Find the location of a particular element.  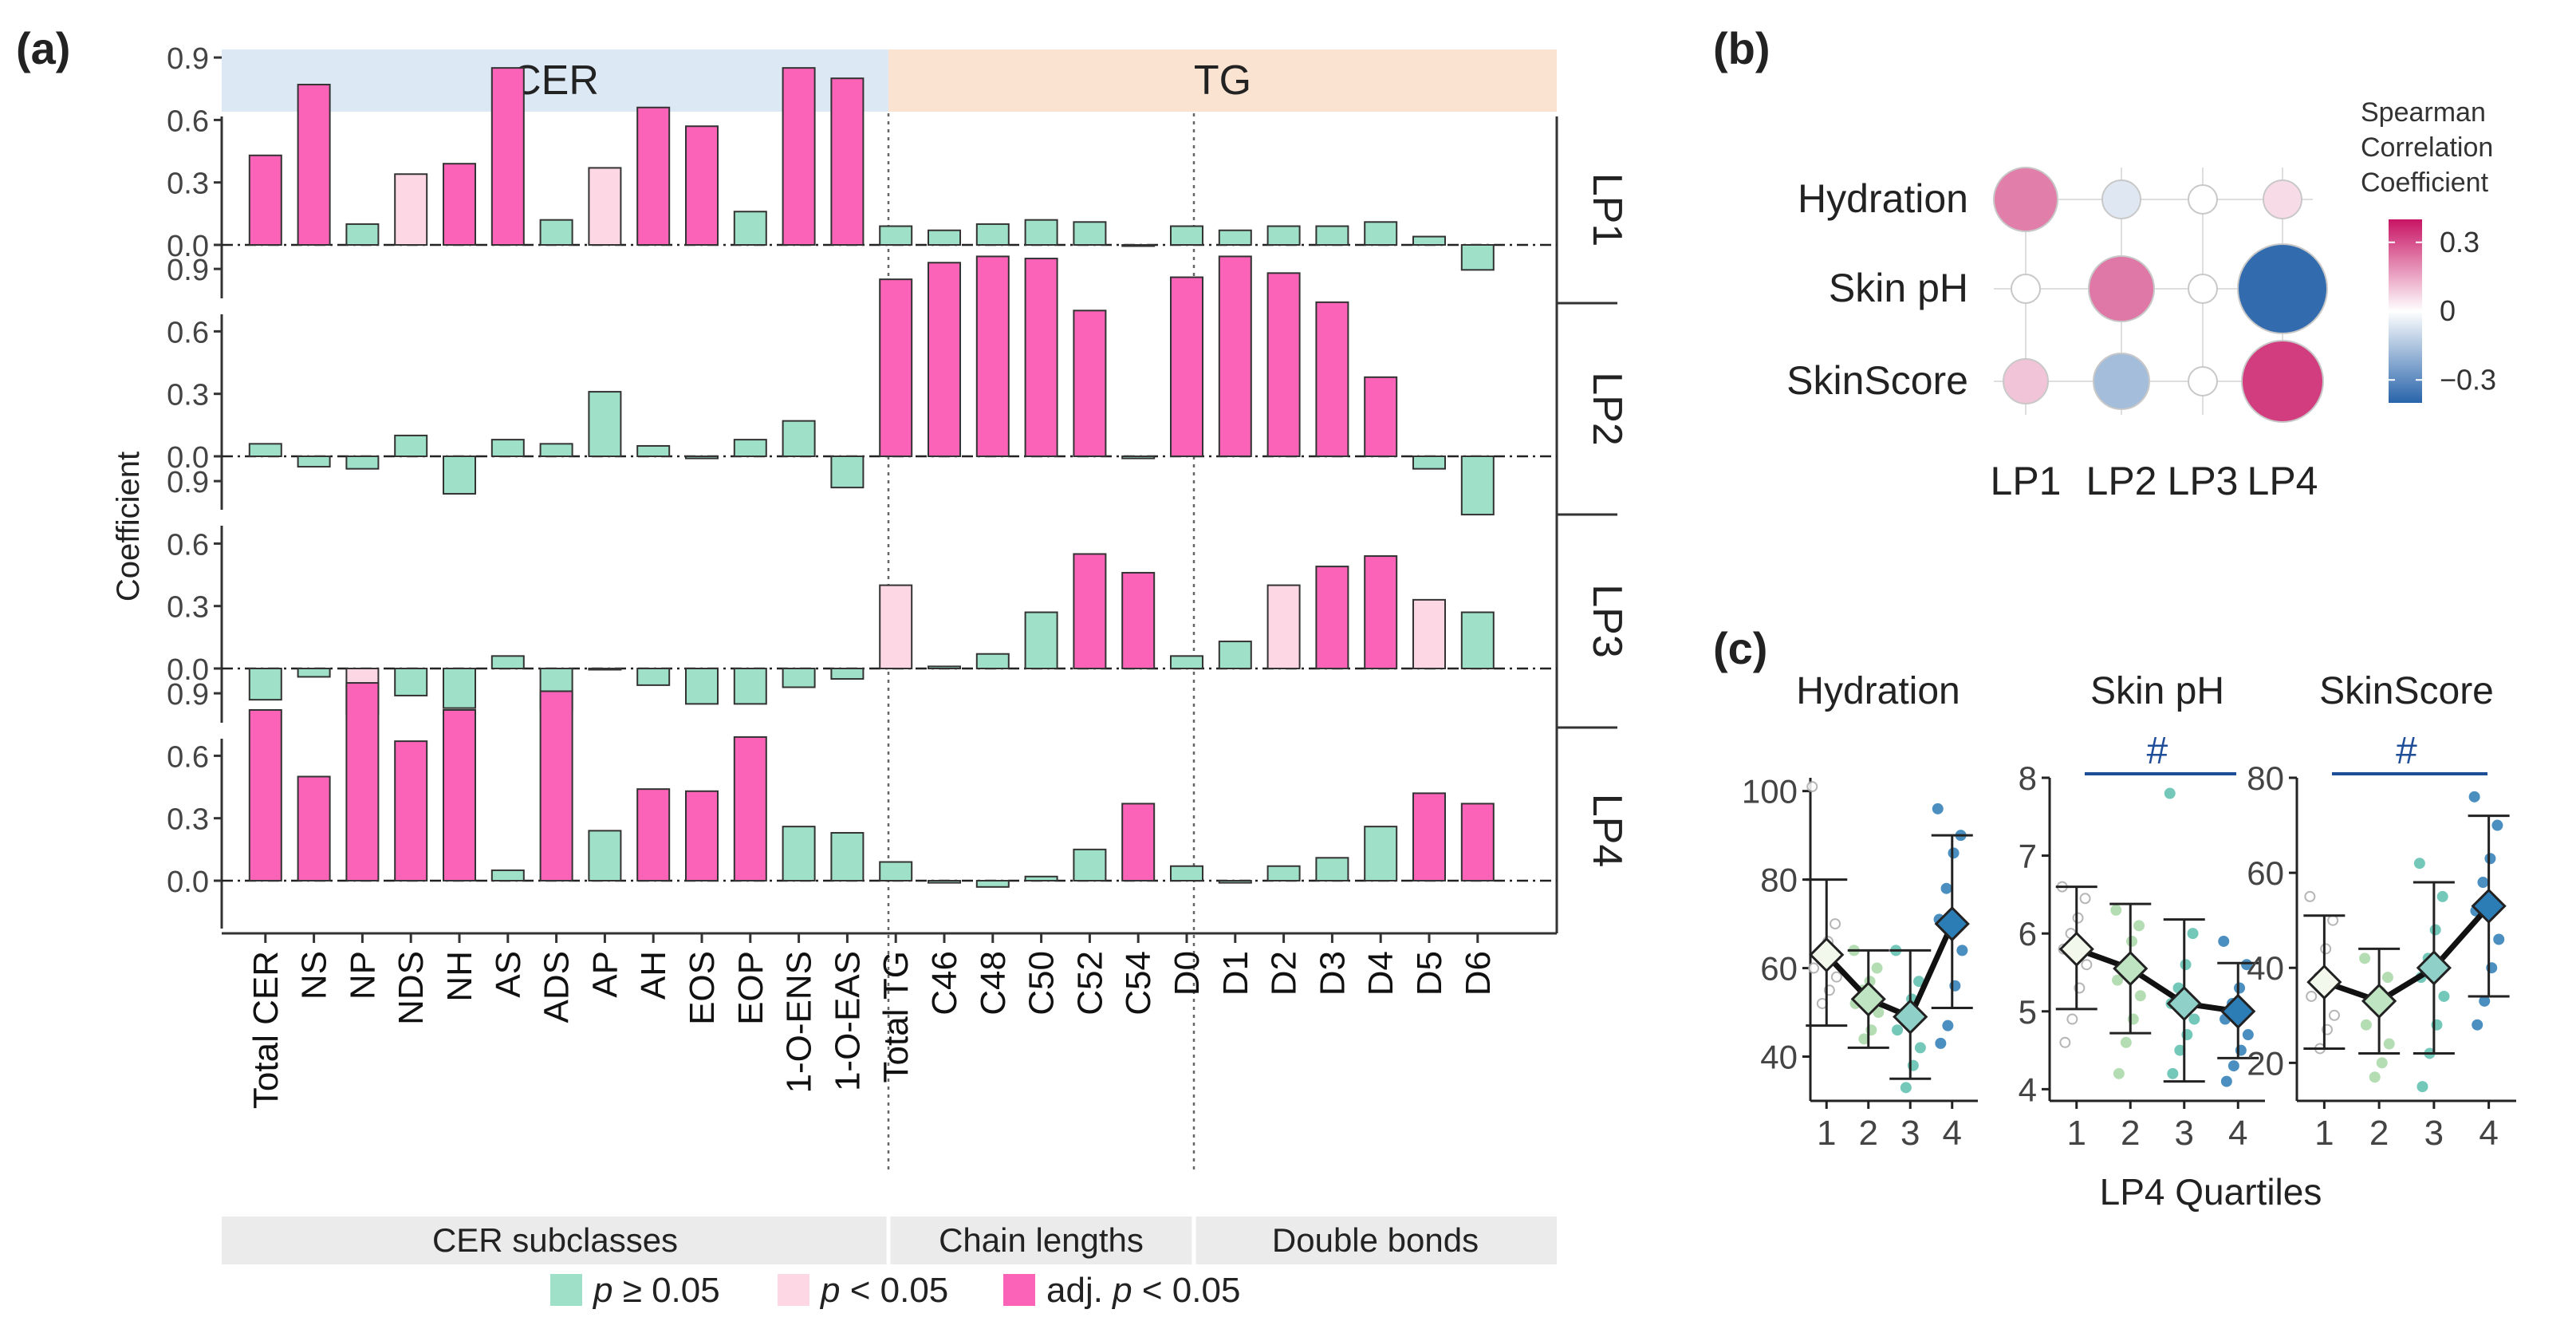

xtick-label-D3: D3 is located at coordinates (1332, 974).